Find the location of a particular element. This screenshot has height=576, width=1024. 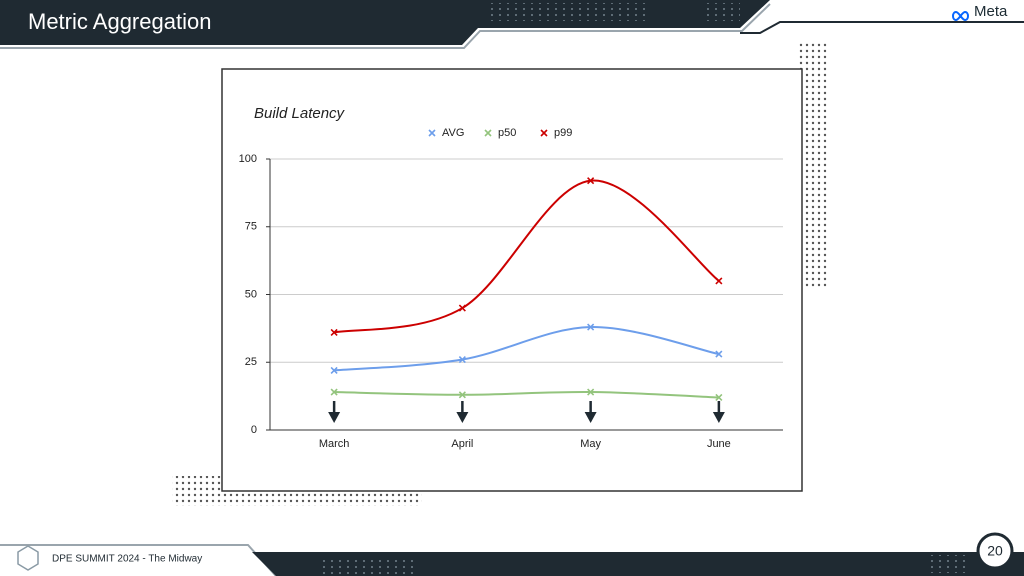

legend-label: p50 is located at coordinates (507, 133).